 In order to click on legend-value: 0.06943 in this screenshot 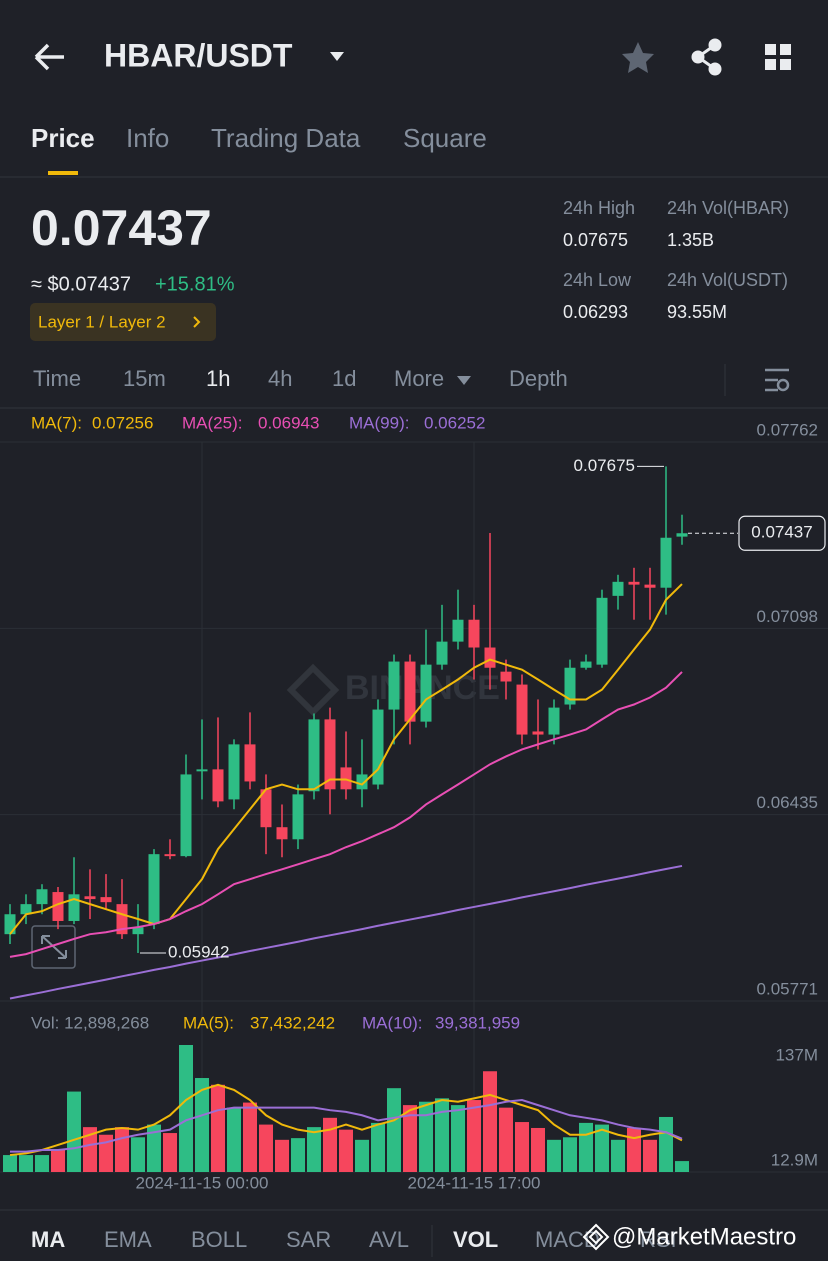, I will do `click(288, 422)`.